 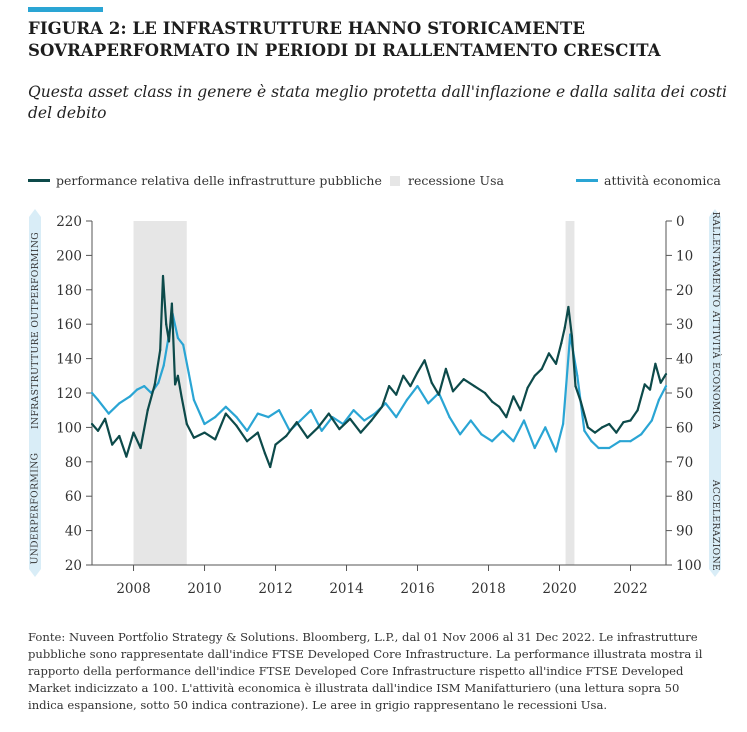 I want to click on right-axis-band, so click(x=715, y=393).